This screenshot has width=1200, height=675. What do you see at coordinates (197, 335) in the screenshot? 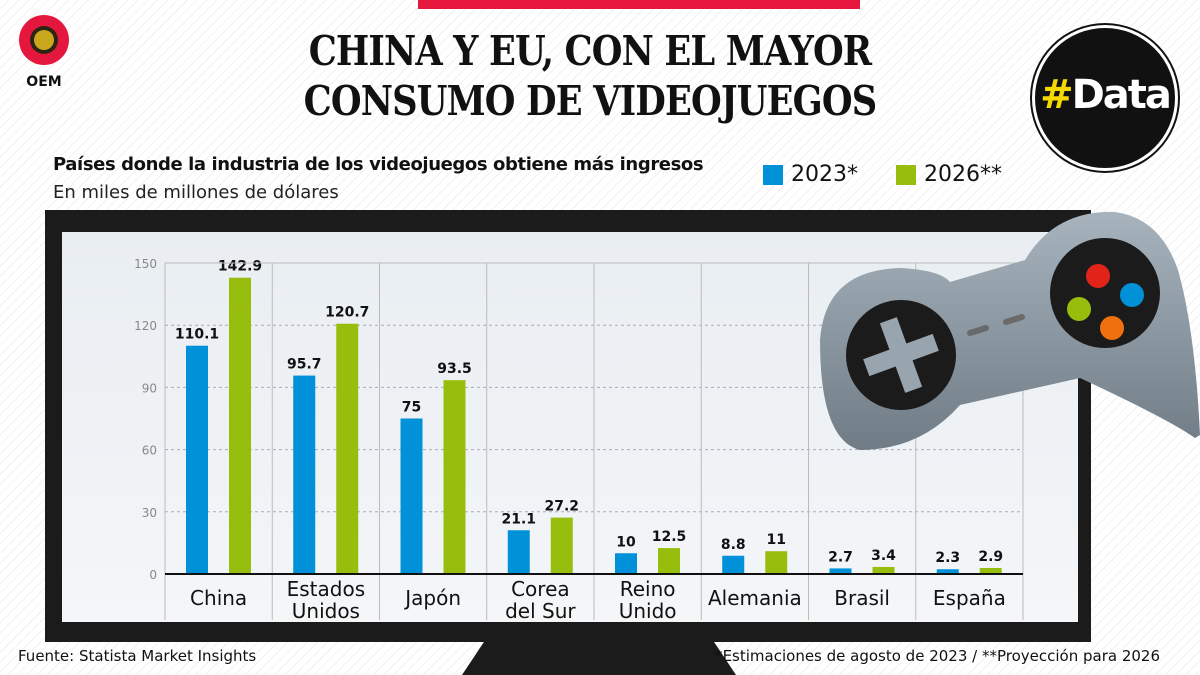
I see `data-label: 110.1` at bounding box center [197, 335].